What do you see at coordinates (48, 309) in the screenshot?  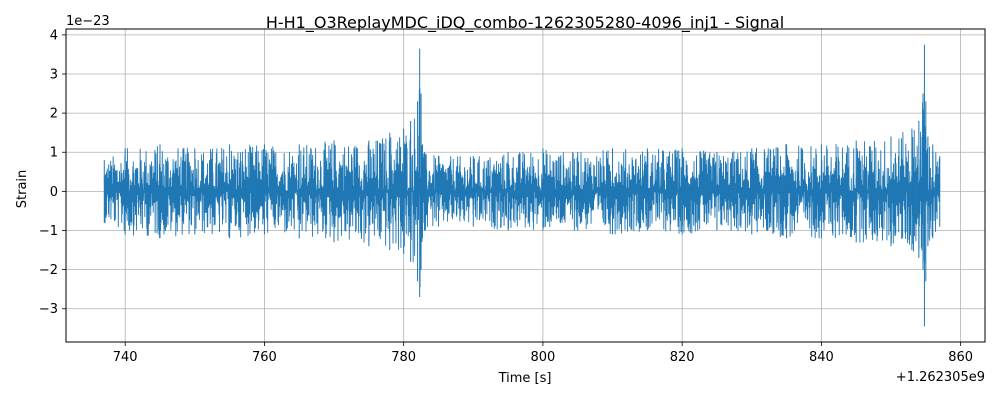 I see `y-tick-label: −3` at bounding box center [48, 309].